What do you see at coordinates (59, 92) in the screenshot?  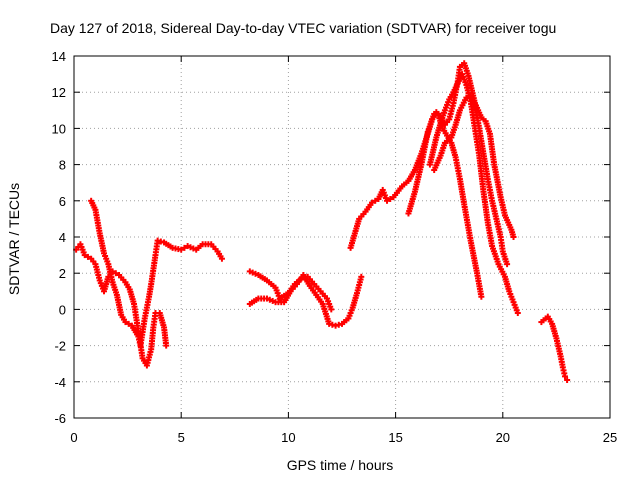 I see `y-tick-label: 12` at bounding box center [59, 92].